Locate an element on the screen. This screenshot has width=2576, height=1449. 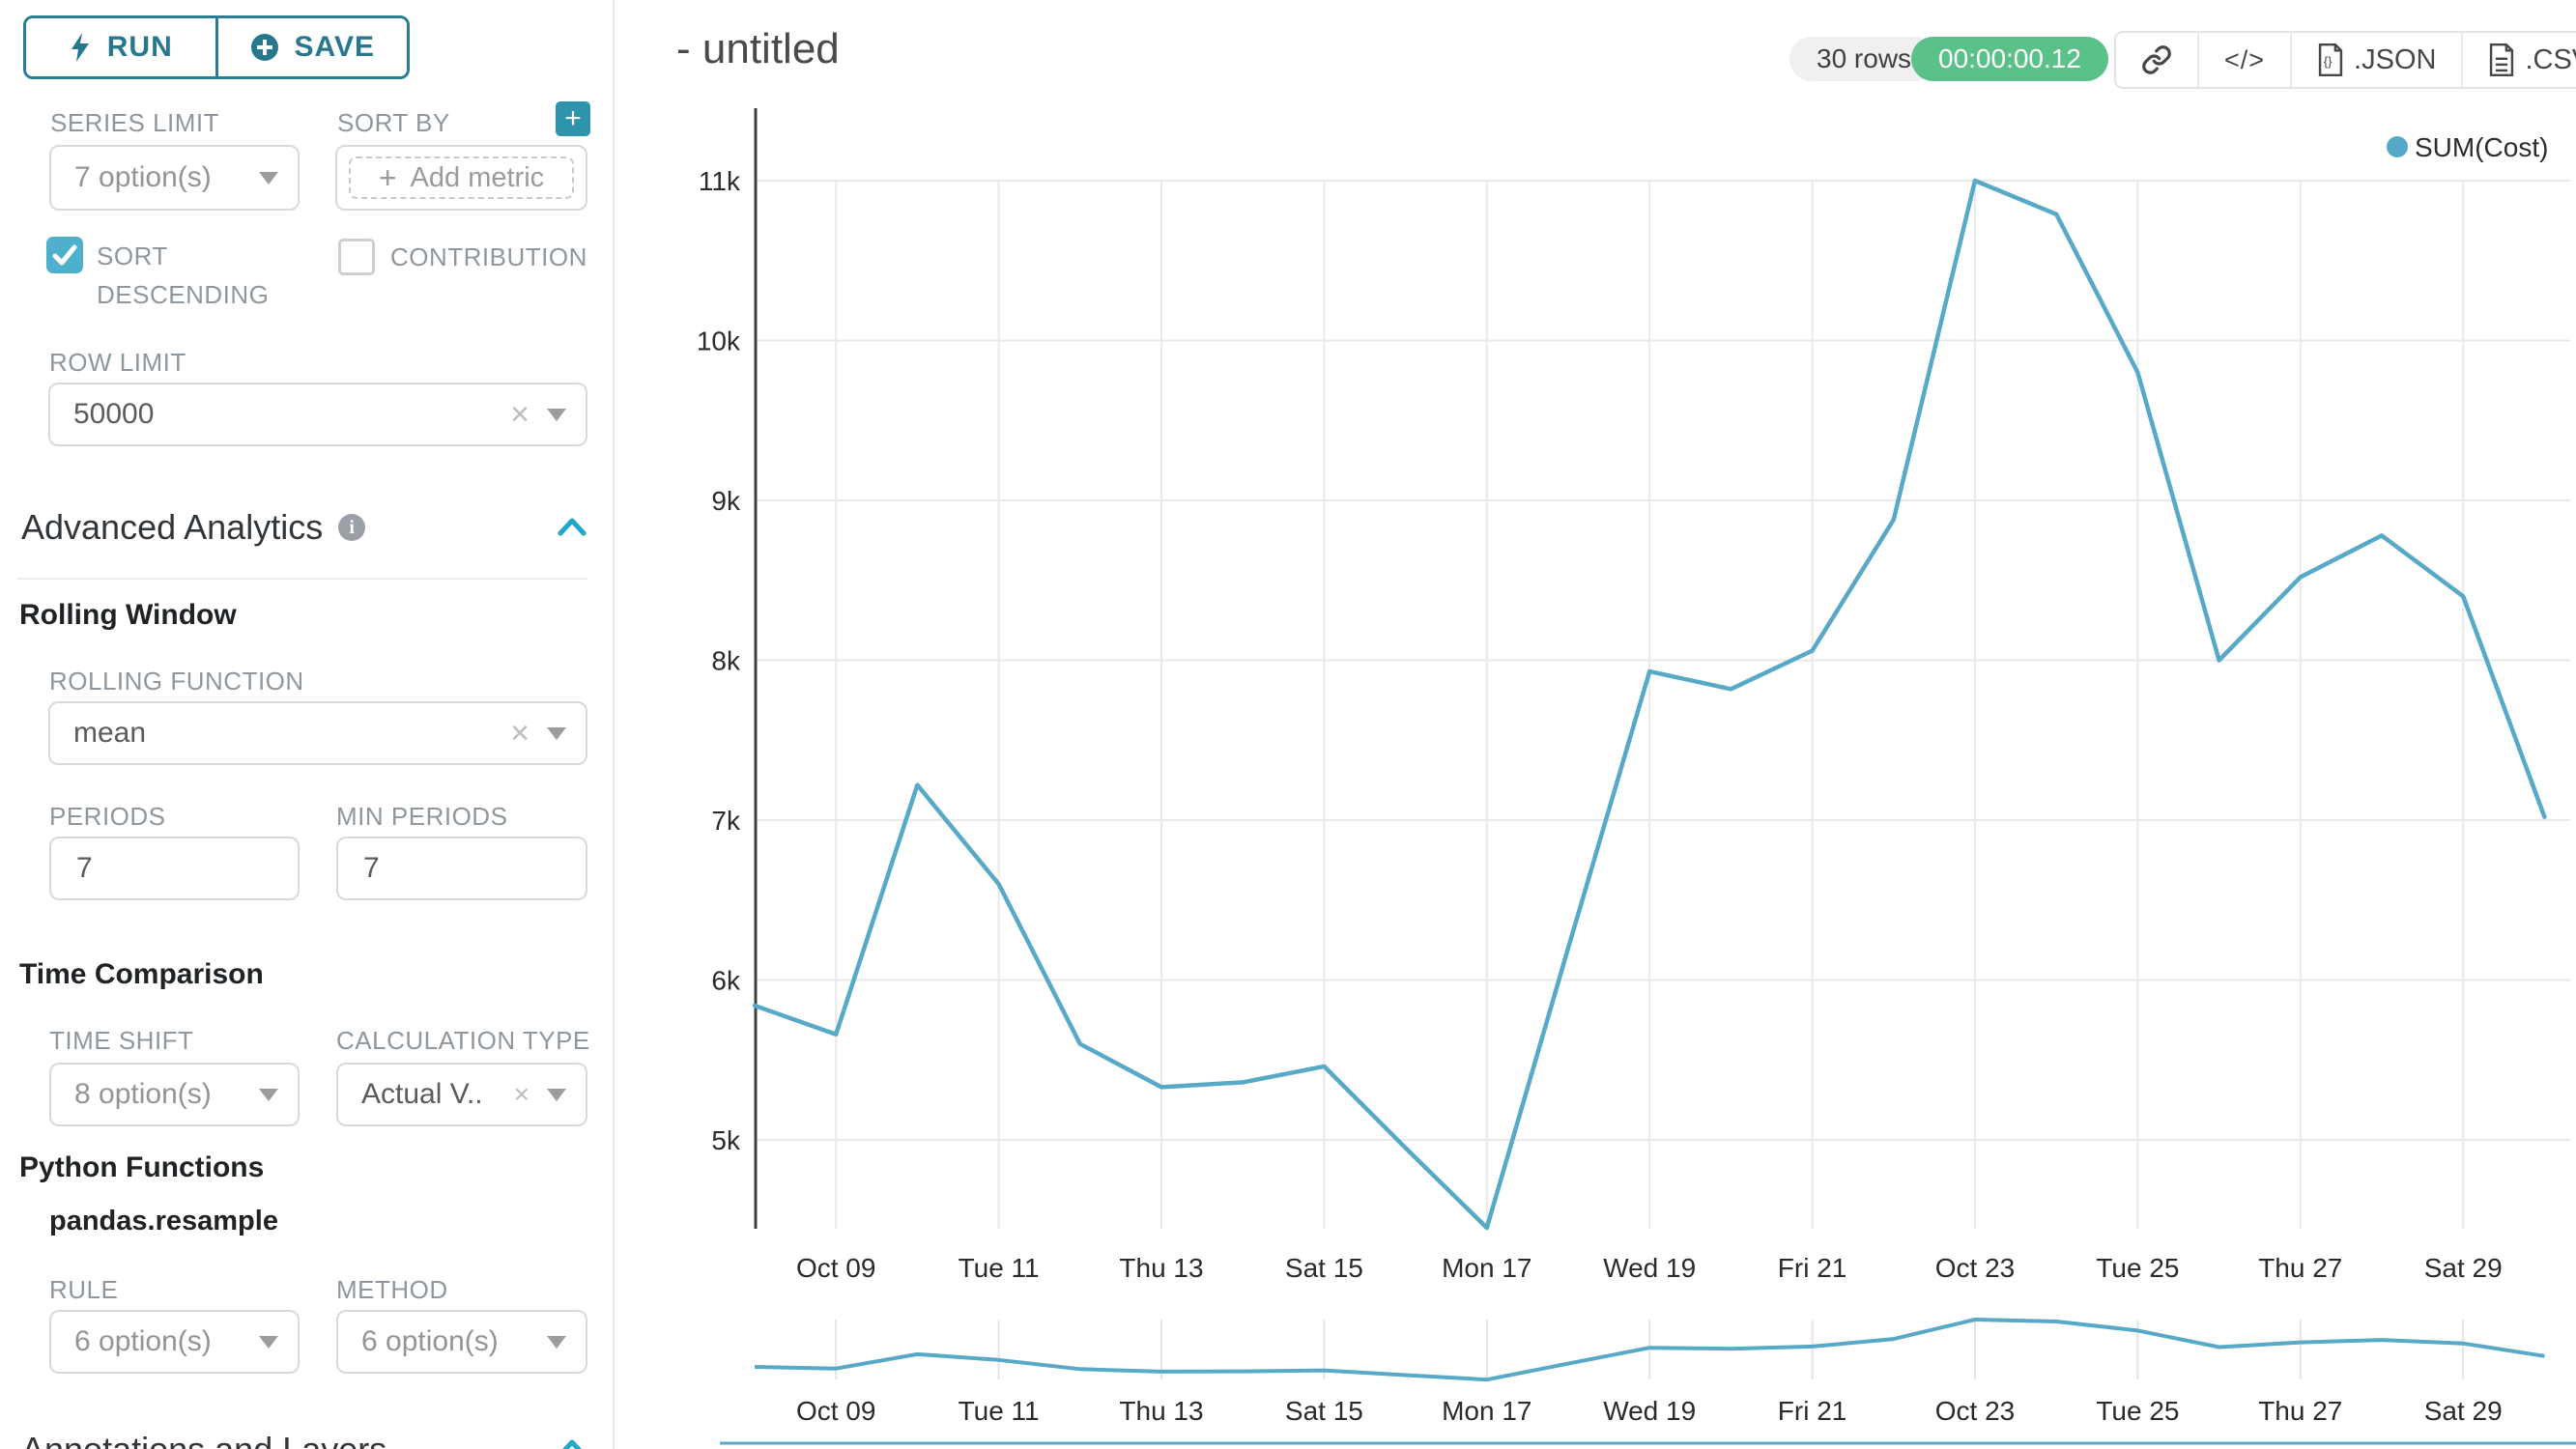
chart-title: - untitled is located at coordinates (758, 48).